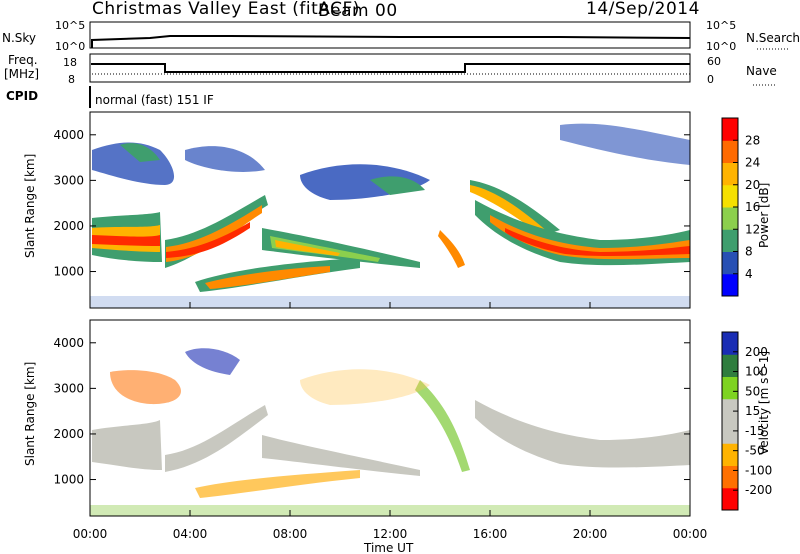 Image resolution: width=800 pixels, height=554 pixels. What do you see at coordinates (126, 240) in the screenshot?
I see `power-band-early-core` at bounding box center [126, 240].